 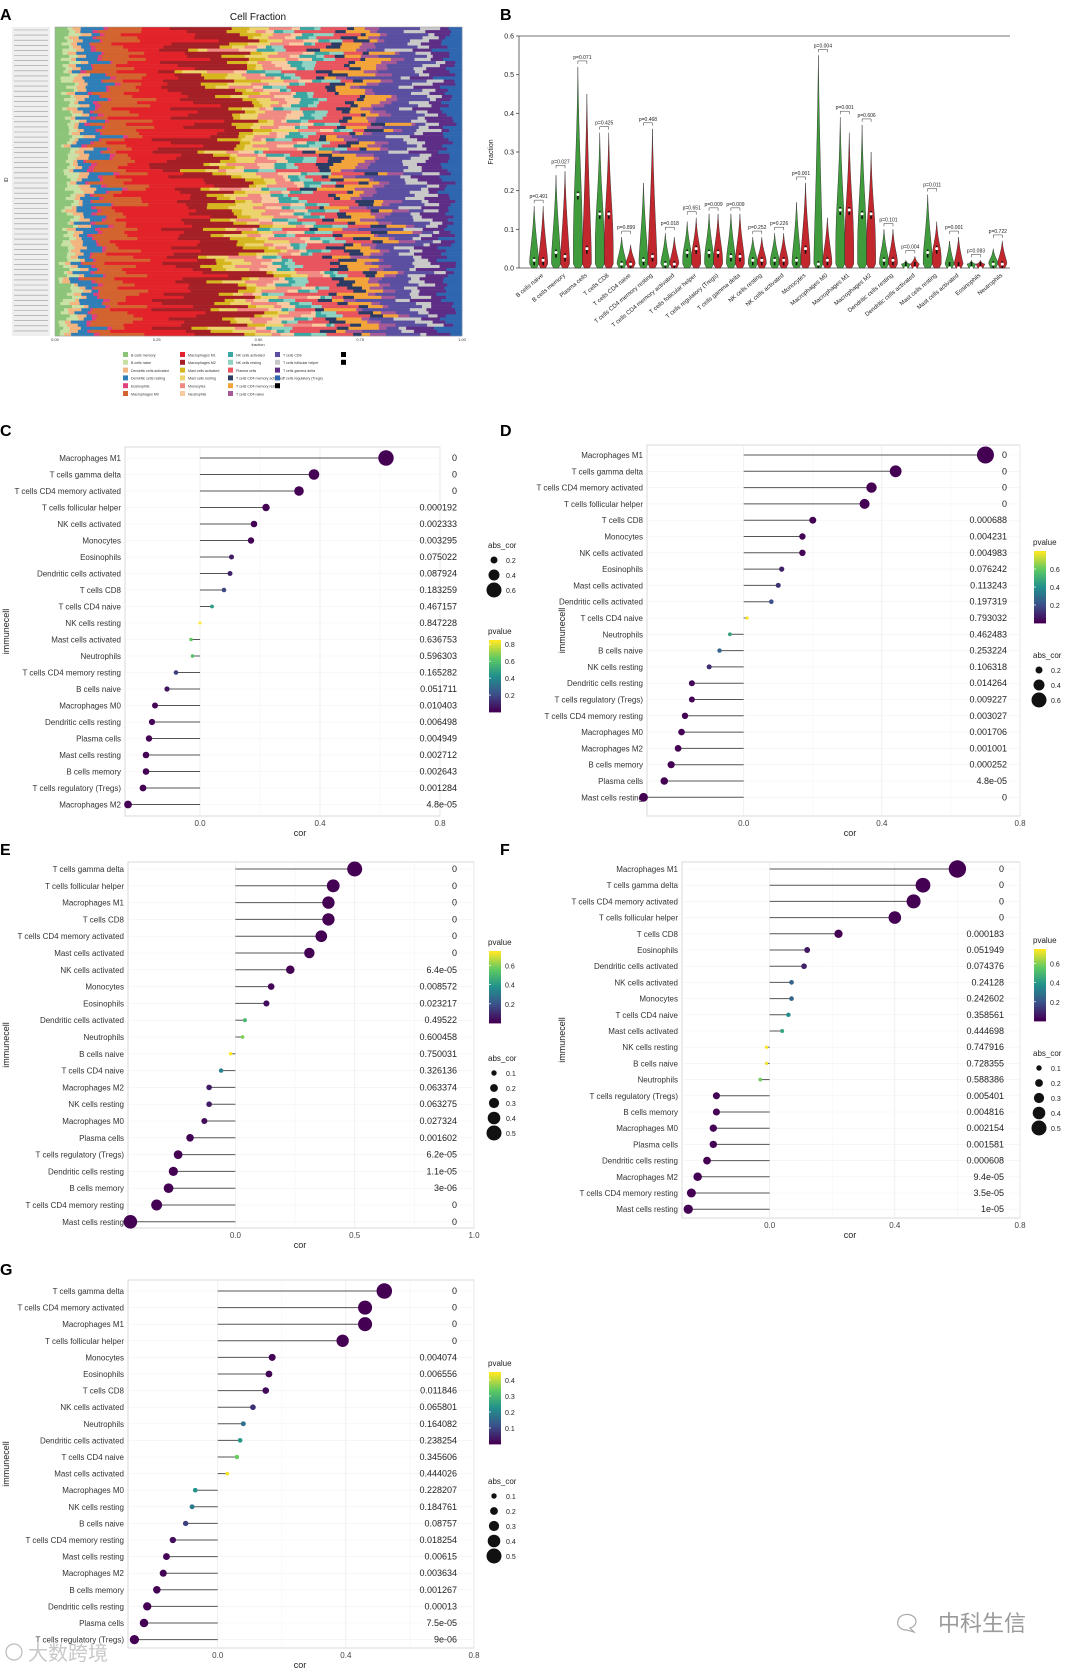 What do you see at coordinates (915, 264) in the screenshot?
I see `violin-box` at bounding box center [915, 264].